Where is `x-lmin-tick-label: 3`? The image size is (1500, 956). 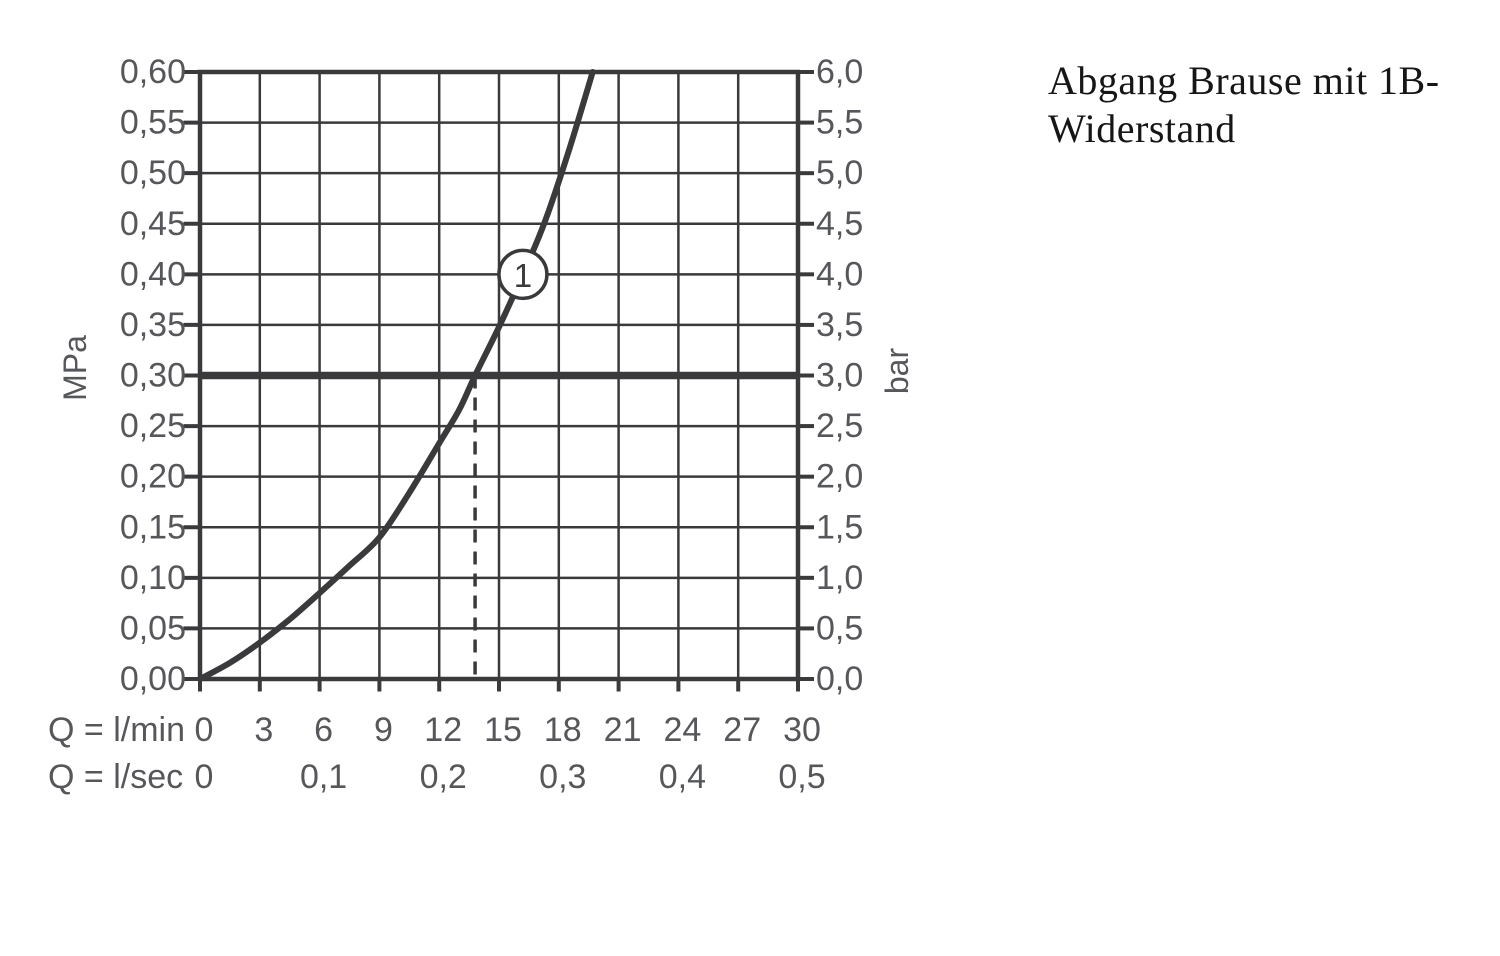 x-lmin-tick-label: 3 is located at coordinates (263, 730).